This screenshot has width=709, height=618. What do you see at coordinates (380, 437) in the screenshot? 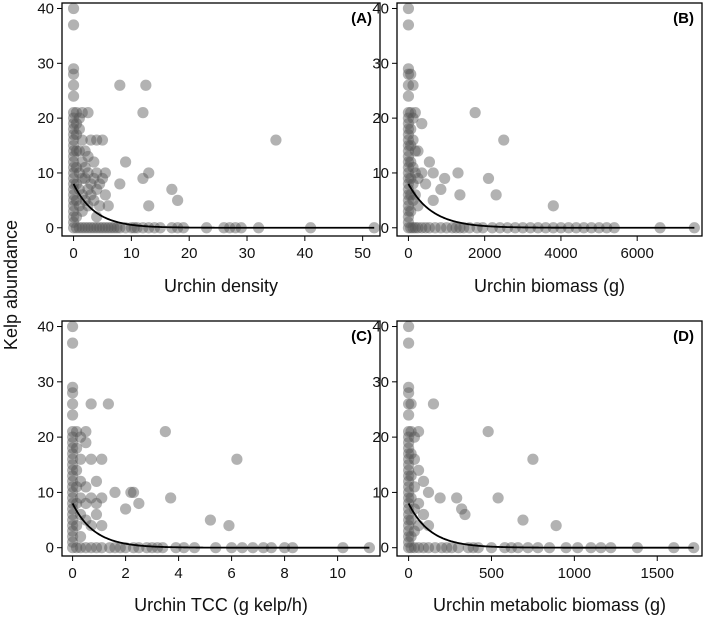
I see `y-tick-label: 20` at bounding box center [380, 437].